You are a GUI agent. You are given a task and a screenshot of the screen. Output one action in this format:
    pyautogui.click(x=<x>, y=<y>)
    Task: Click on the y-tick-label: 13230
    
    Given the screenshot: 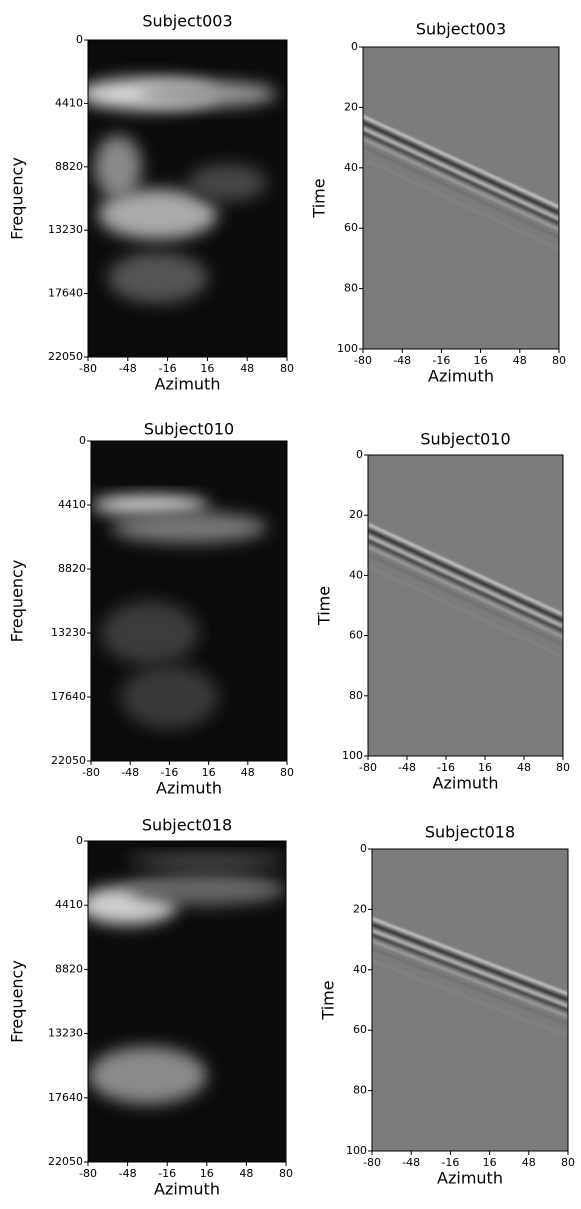 What is the action you would take?
    pyautogui.click(x=65, y=1033)
    